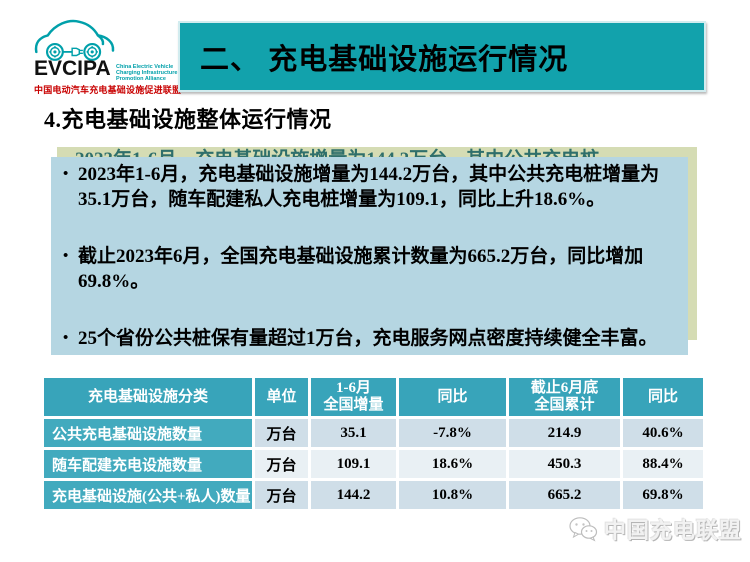 Image resolution: width=750 pixels, height=562 pixels. What do you see at coordinates (148, 495) in the screenshot?
I see `table-row-header: 充电基础设施(公共+私人)数量` at bounding box center [148, 495].